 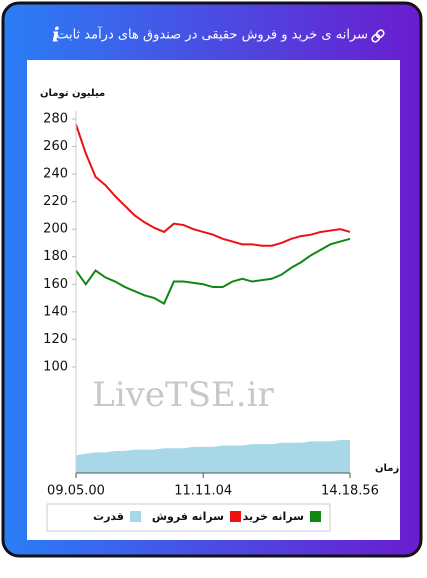 What do you see at coordinates (55, 311) in the screenshot?
I see `y-tick-label: 140` at bounding box center [55, 311].